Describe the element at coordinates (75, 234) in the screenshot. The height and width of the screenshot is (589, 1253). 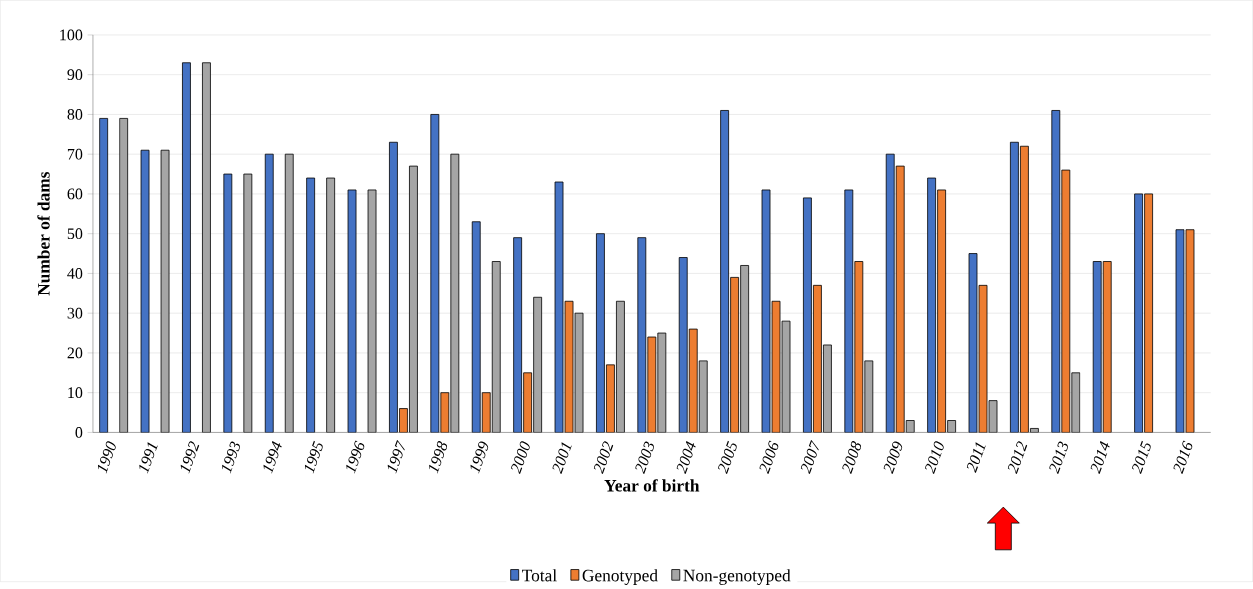
I see `y-tick-label: 50` at that location.